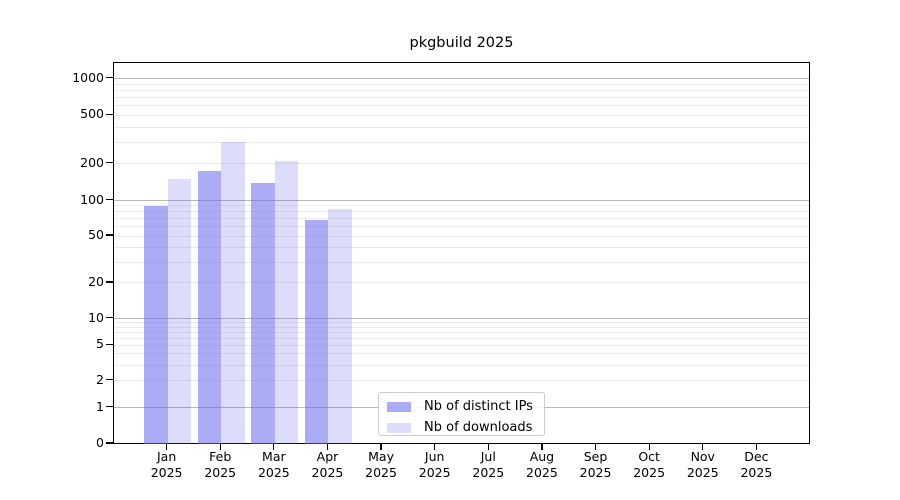 The image size is (900, 500). Describe the element at coordinates (478, 406) in the screenshot. I see `legend-label-distinct-ips: Nb of distinct IPs` at that location.